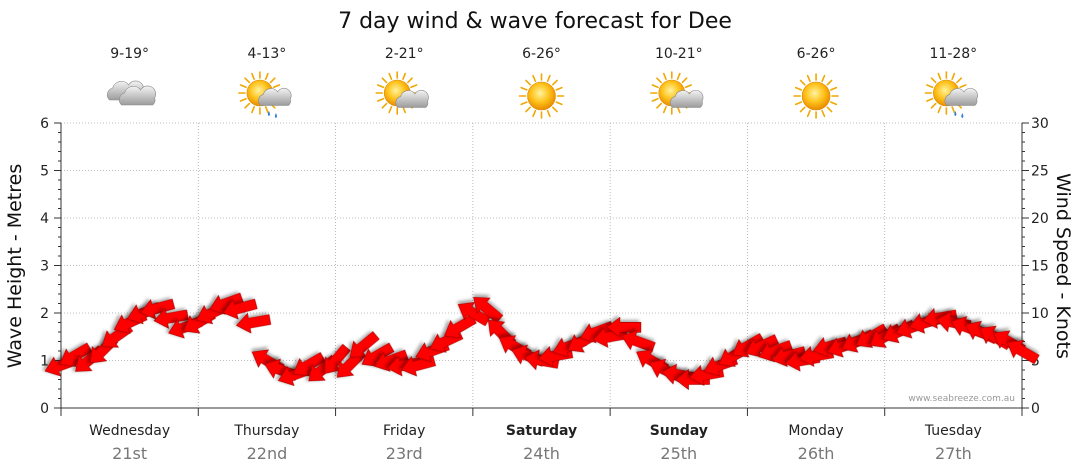 The width and height of the screenshot is (1080, 475). I want to click on day-name-label: Wednesday, so click(129, 431).